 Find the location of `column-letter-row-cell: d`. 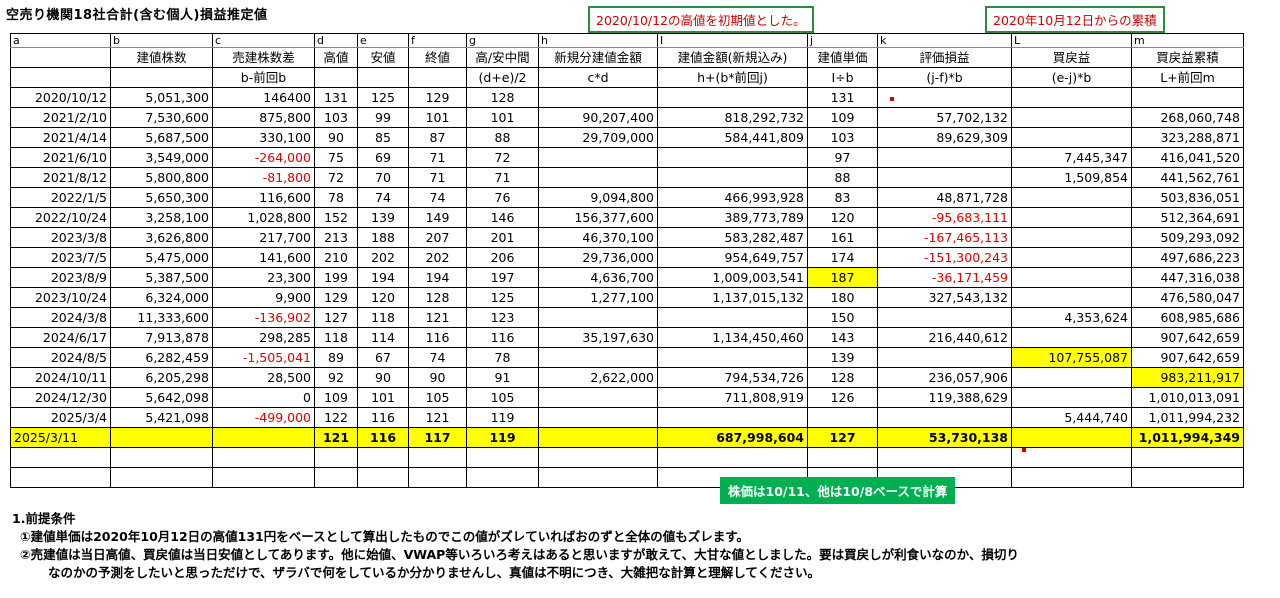

column-letter-row-cell: d is located at coordinates (336, 40).